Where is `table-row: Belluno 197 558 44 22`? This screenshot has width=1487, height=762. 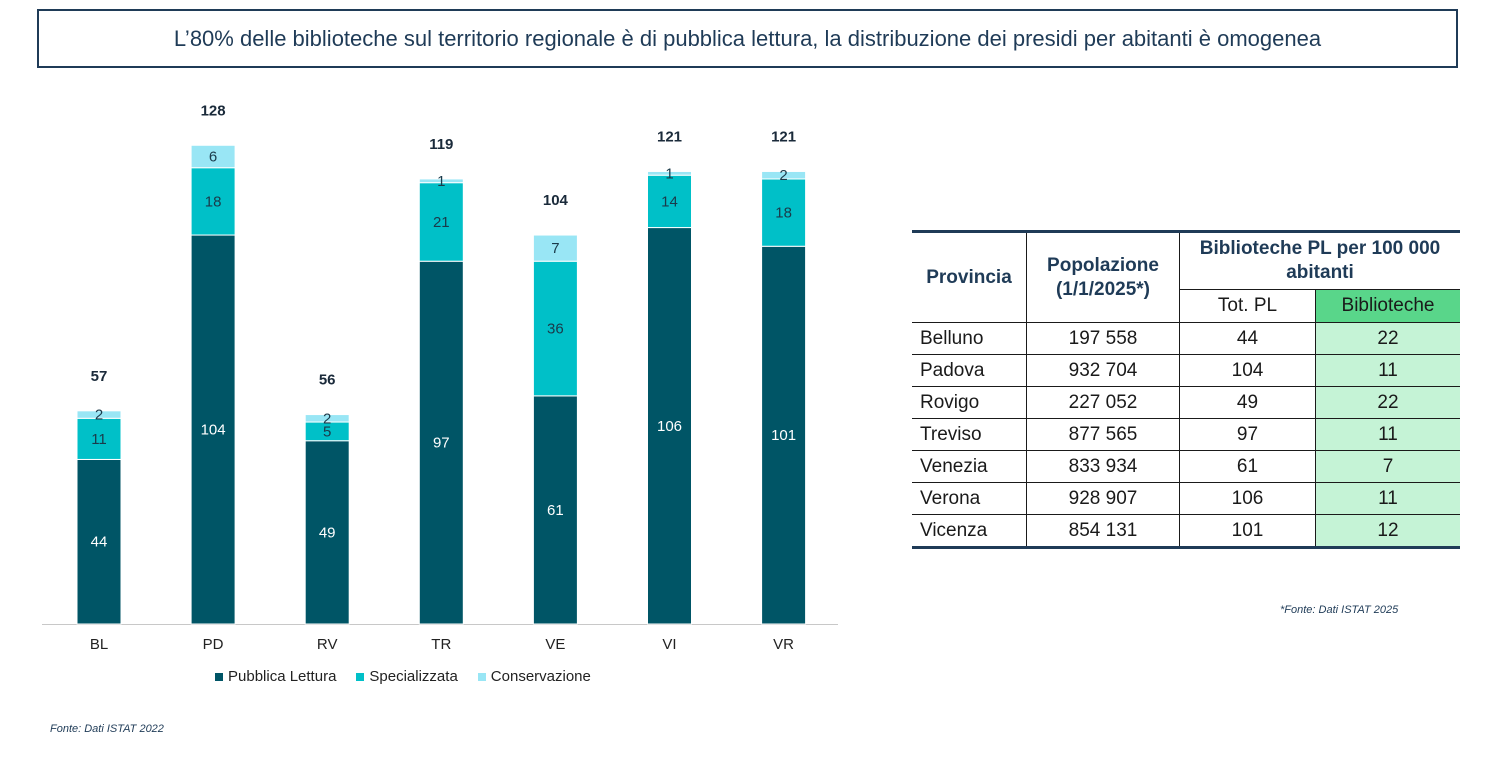 table-row: Belluno 197 558 44 22 is located at coordinates (1186, 338).